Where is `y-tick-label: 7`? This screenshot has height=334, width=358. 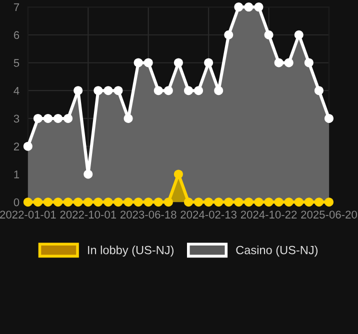 y-tick-label: 7 is located at coordinates (17, 7).